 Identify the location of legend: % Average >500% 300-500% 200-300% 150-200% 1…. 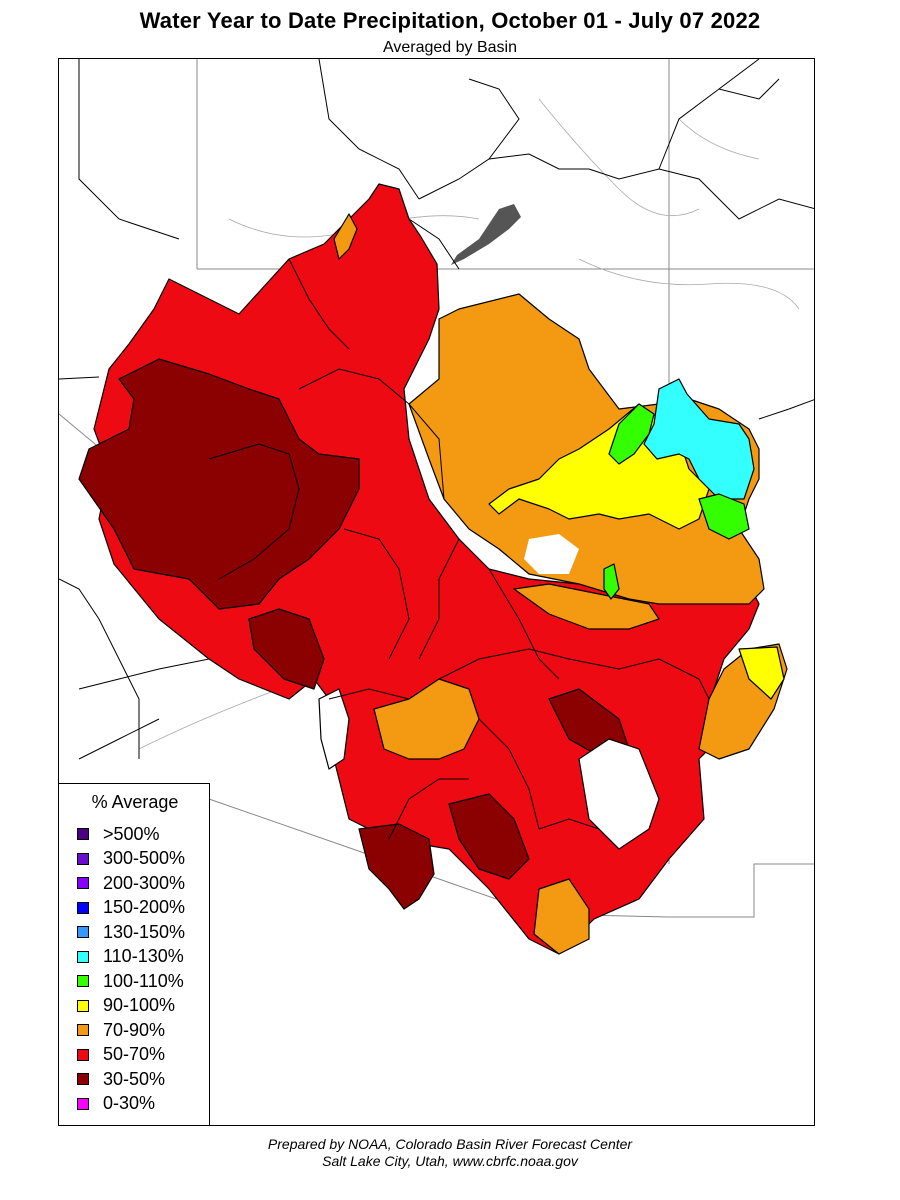
(134, 954).